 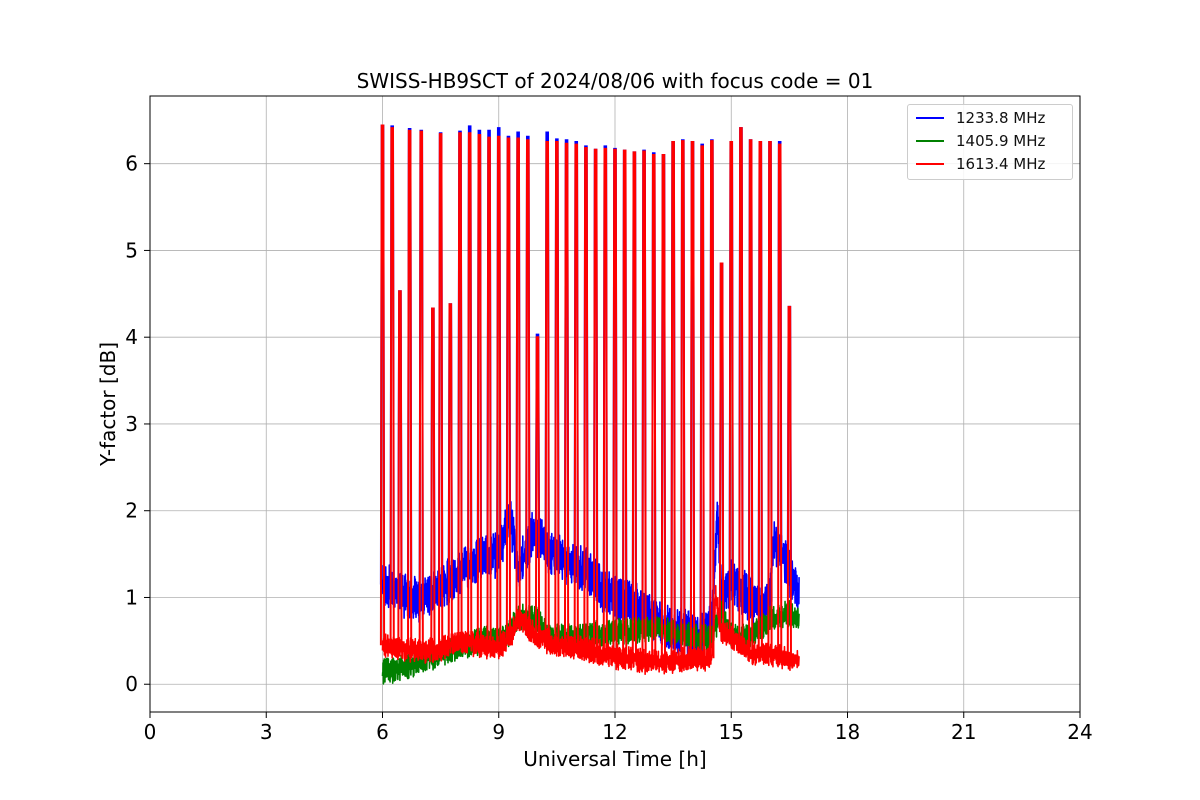 What do you see at coordinates (131, 424) in the screenshot?
I see `y-tick-label: 3` at bounding box center [131, 424].